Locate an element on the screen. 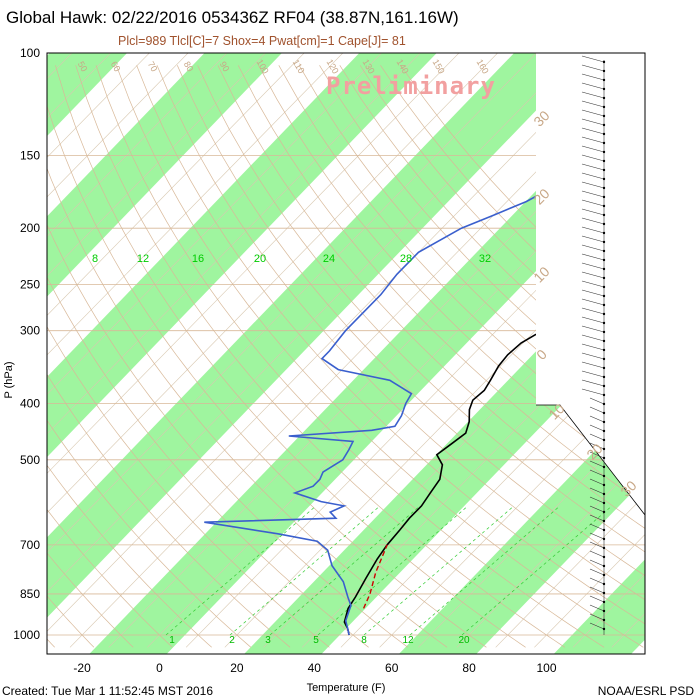  mixing-ratio-label: 28 is located at coordinates (406, 259).